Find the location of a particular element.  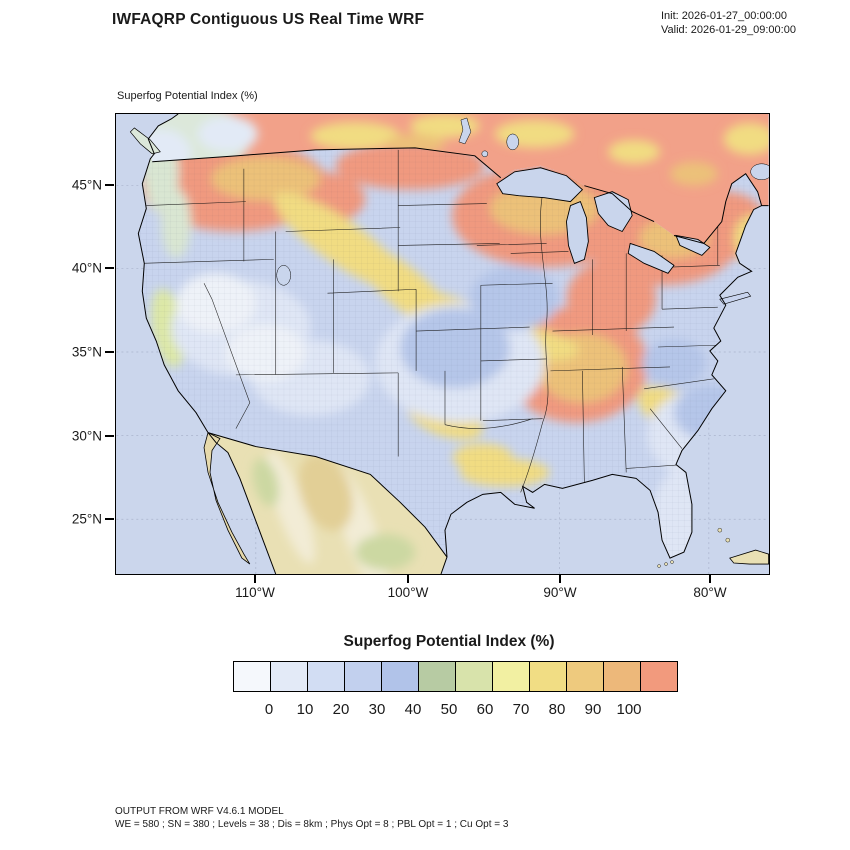

colorbar-tick-label: 60 is located at coordinates (485, 709).